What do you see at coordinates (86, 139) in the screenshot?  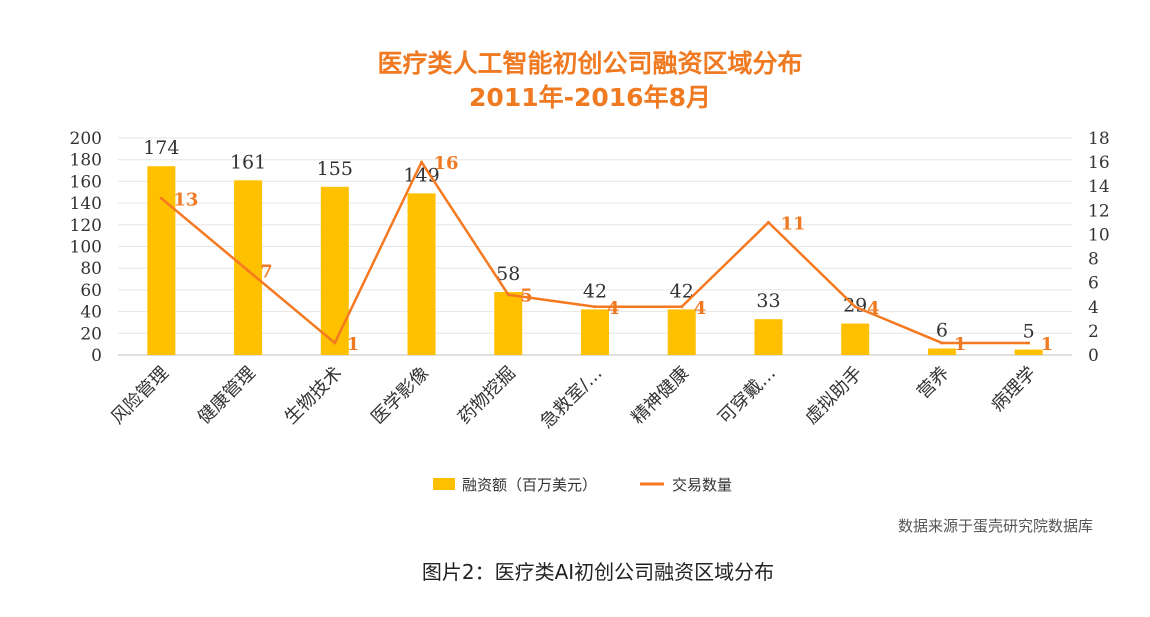 I see `left-tick-label: 200` at bounding box center [86, 139].